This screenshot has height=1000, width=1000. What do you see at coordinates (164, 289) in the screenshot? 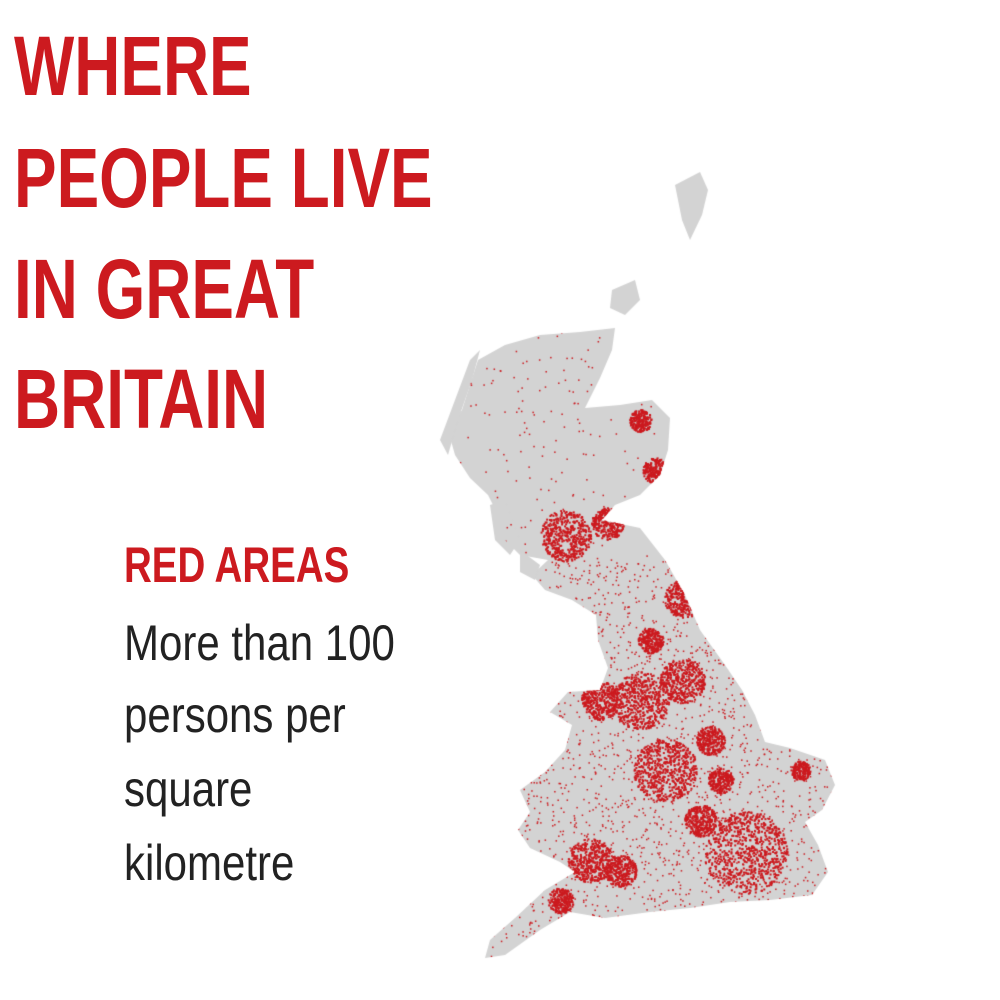
I see `title-line-3: IN GREAT` at bounding box center [164, 289].